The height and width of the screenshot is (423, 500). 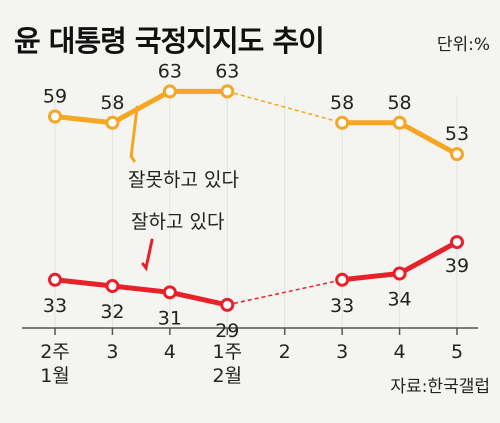 What do you see at coordinates (141, 107) in the screenshot?
I see `negative-line` at bounding box center [141, 107].